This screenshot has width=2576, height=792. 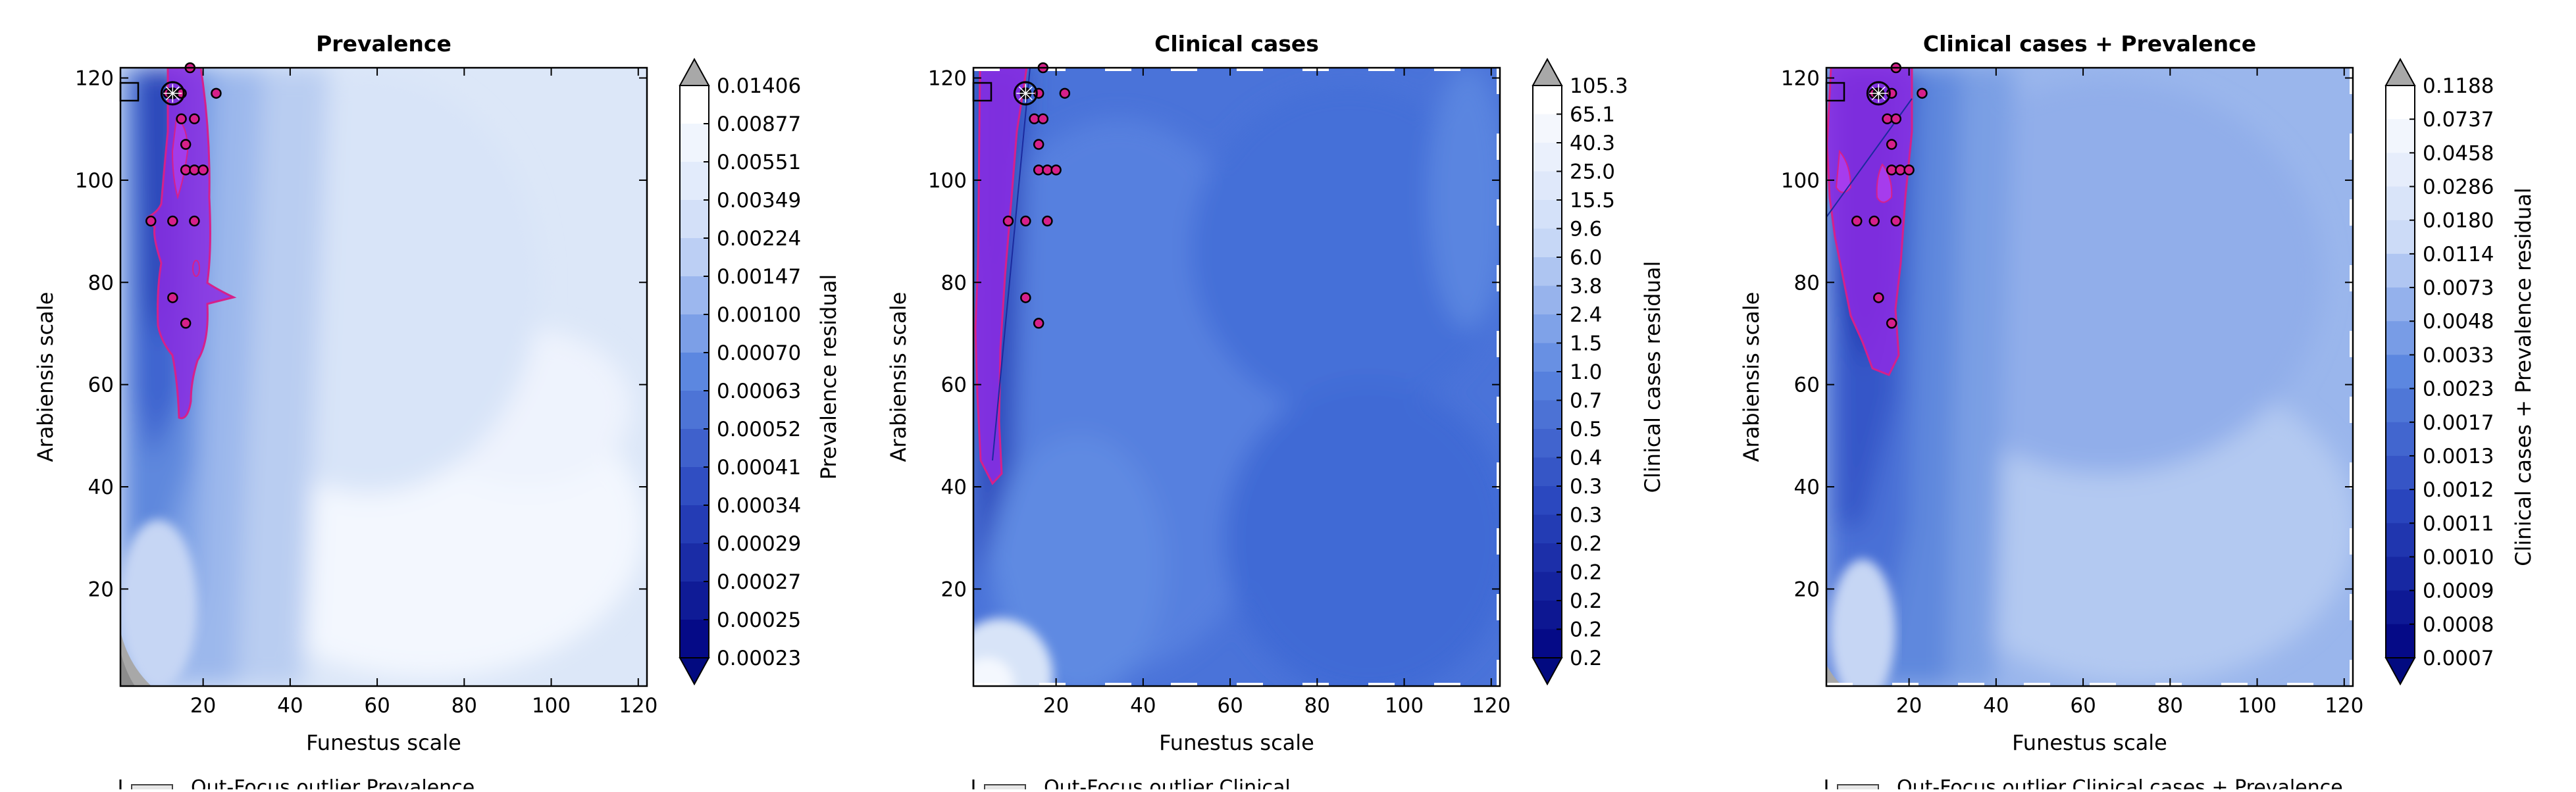 What do you see at coordinates (2458, 490) in the screenshot?
I see `colorbar-tick-label: 0.0012` at bounding box center [2458, 490].